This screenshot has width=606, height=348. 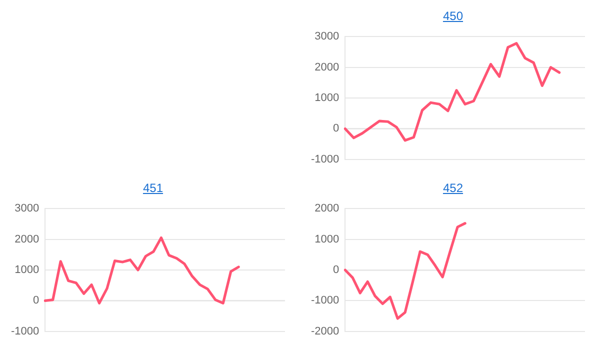 I want to click on chart-title: 450, so click(x=453, y=16).